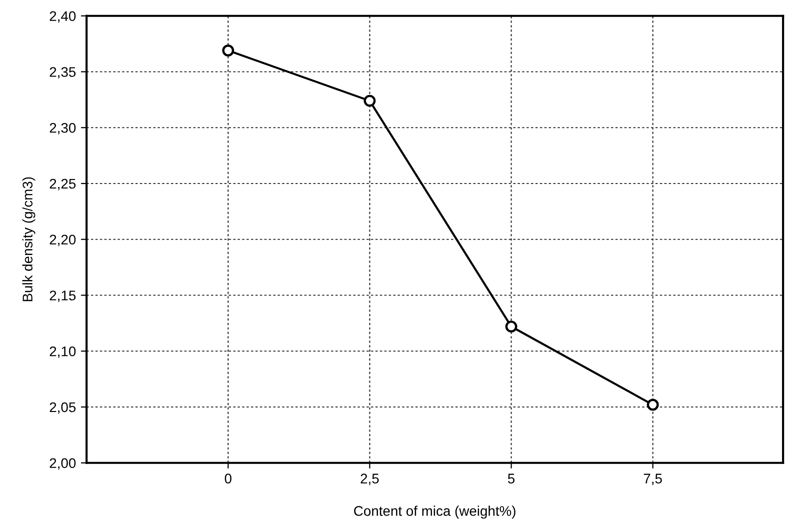 The image size is (787, 529). What do you see at coordinates (63, 296) in the screenshot?
I see `y-tick-label: 2,15` at bounding box center [63, 296].